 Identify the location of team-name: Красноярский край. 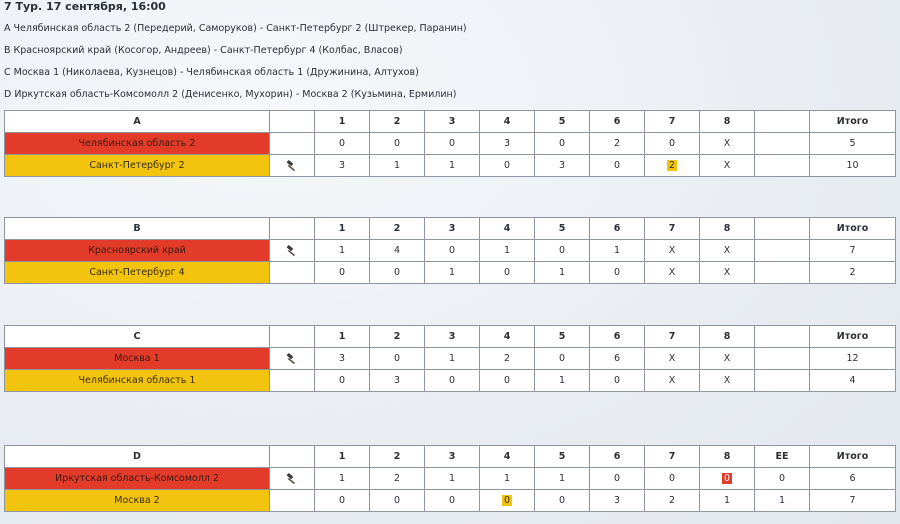
(137, 250).